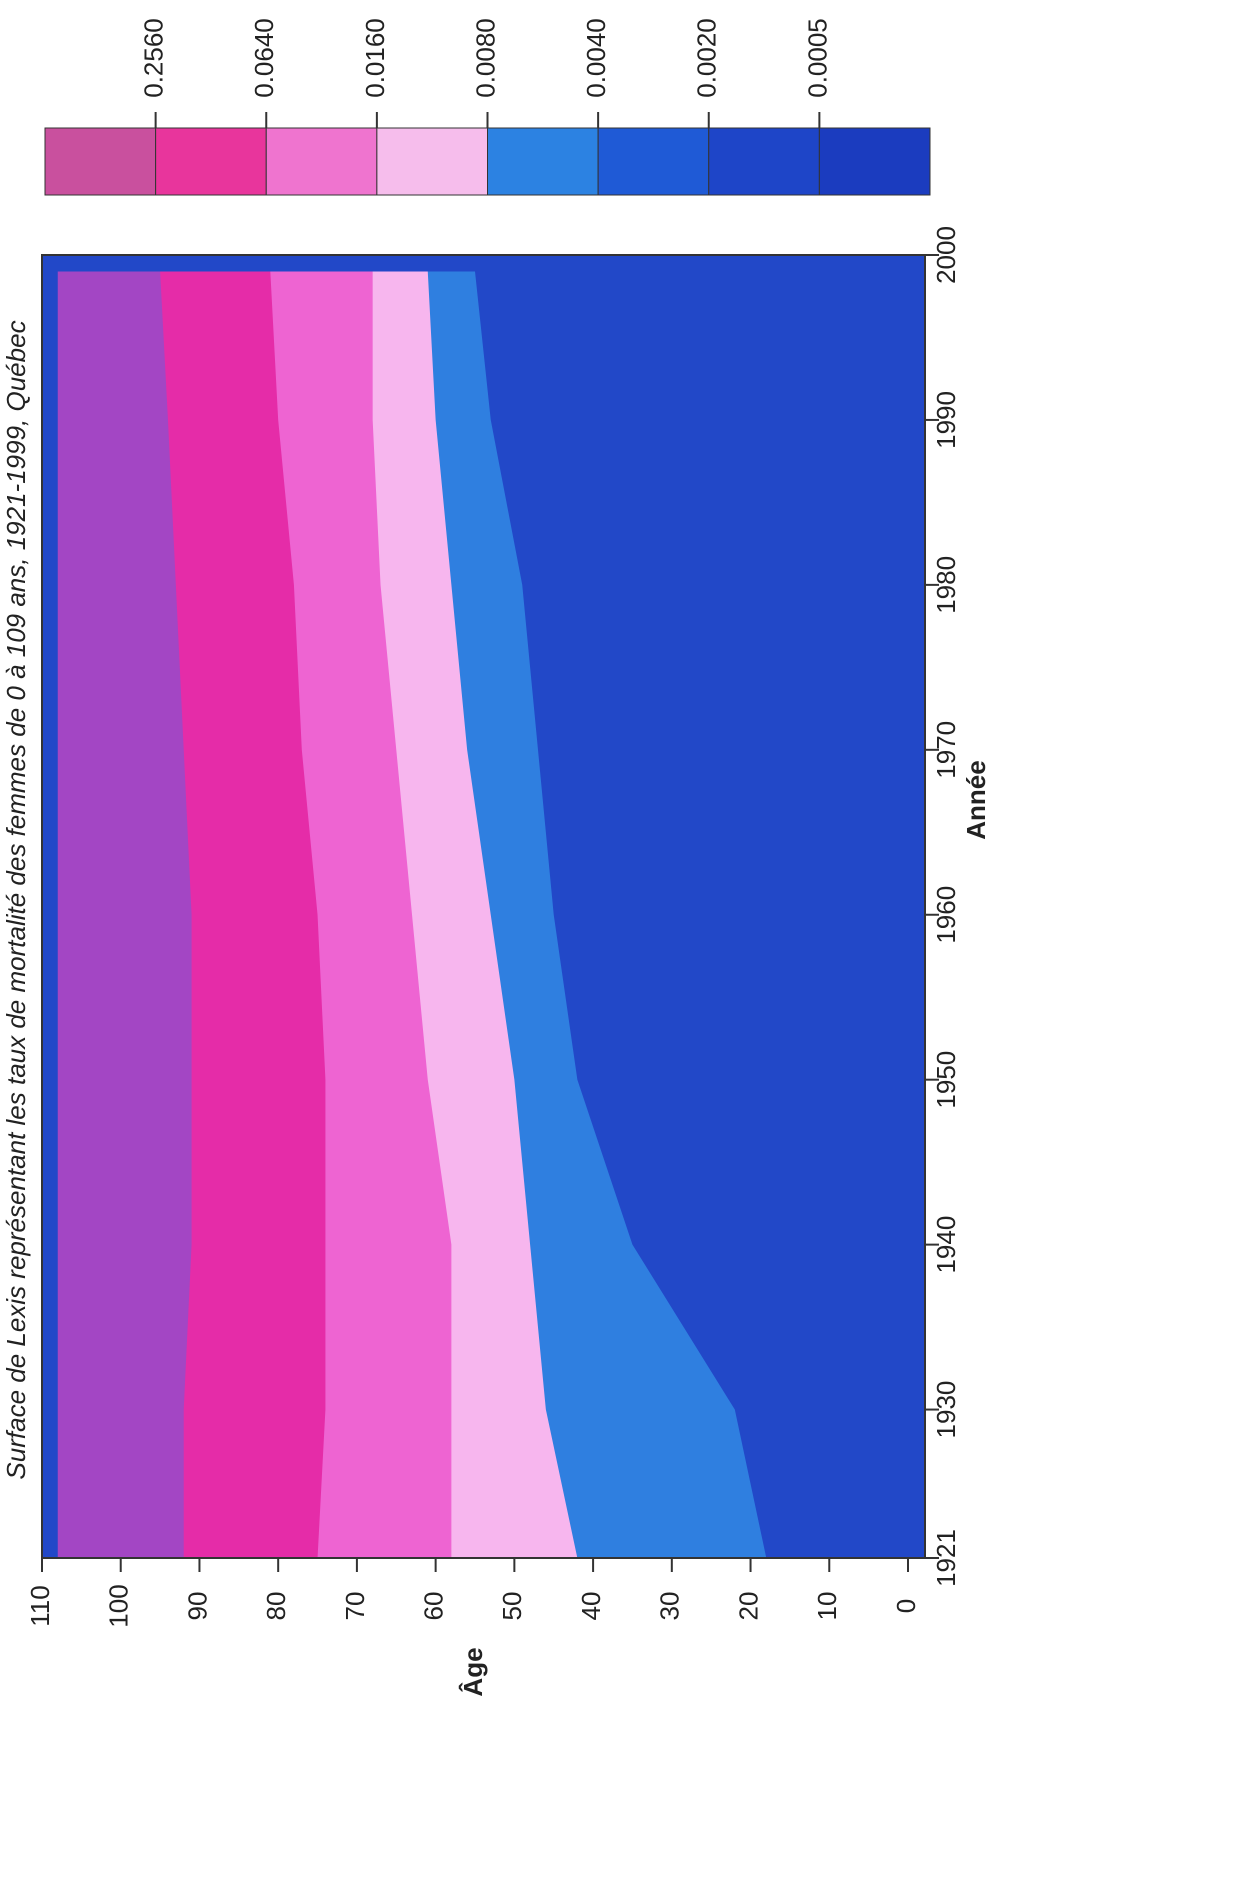  I want to click on y-tick-label: 10, so click(827, 1606).